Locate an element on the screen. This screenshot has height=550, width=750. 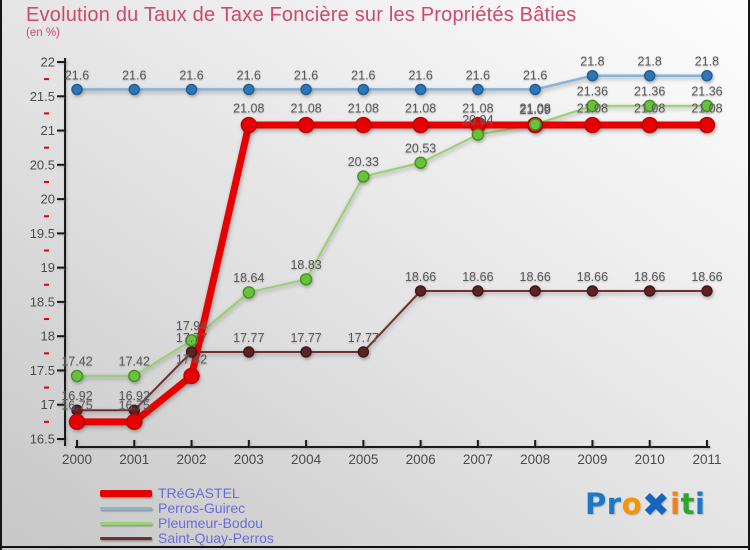
logo-letter: r is located at coordinates (614, 504).